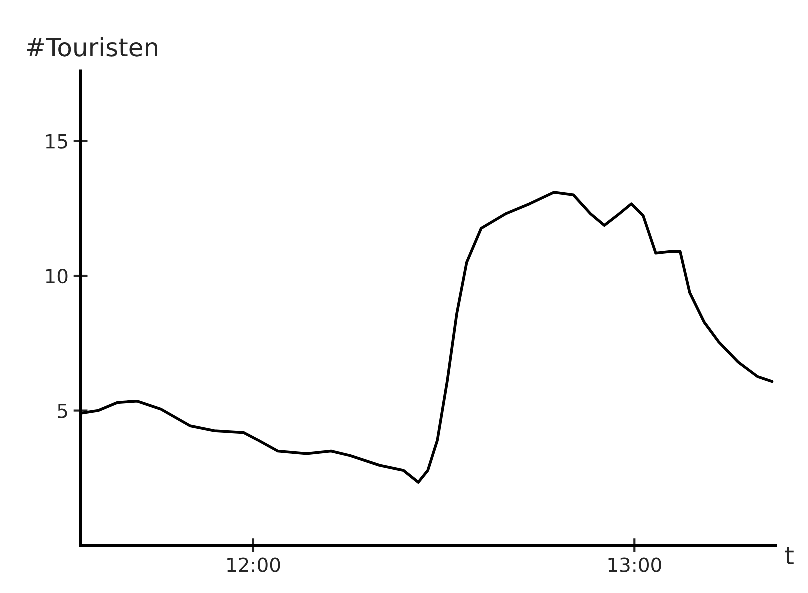 This screenshot has width=808, height=593. Describe the element at coordinates (63, 411) in the screenshot. I see `y-tick-label: 5` at that location.